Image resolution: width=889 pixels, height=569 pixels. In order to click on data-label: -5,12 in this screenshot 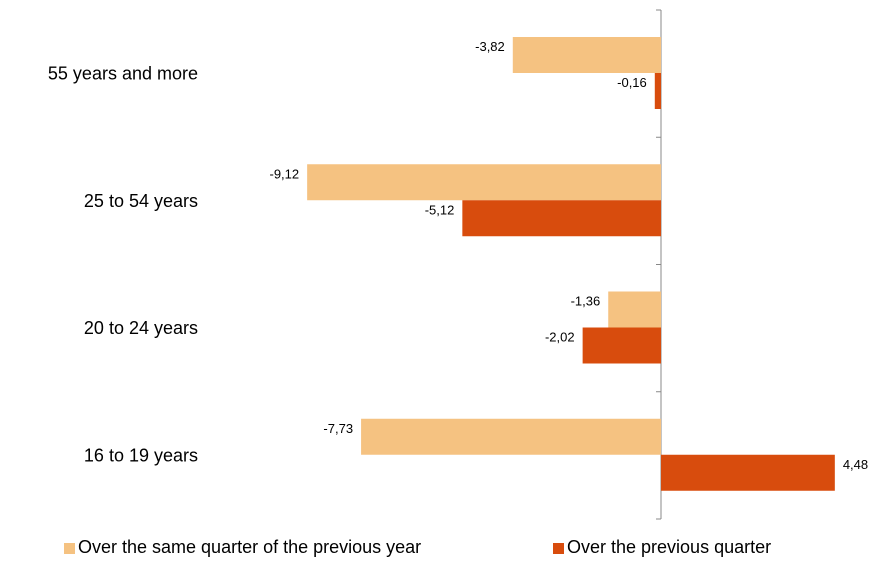, I will do `click(440, 209)`.